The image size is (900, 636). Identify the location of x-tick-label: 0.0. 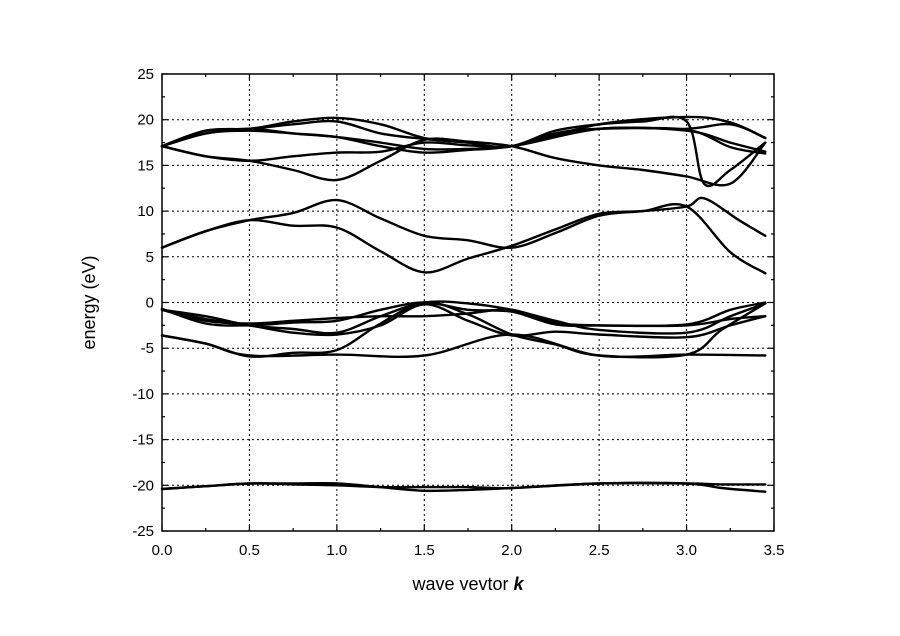
(162, 550).